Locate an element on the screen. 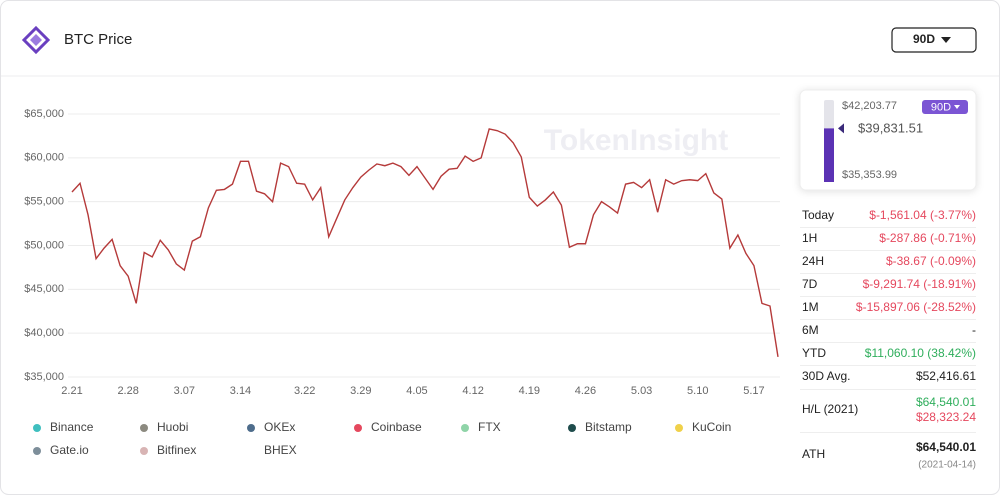  stat-label: 1M is located at coordinates (810, 307).